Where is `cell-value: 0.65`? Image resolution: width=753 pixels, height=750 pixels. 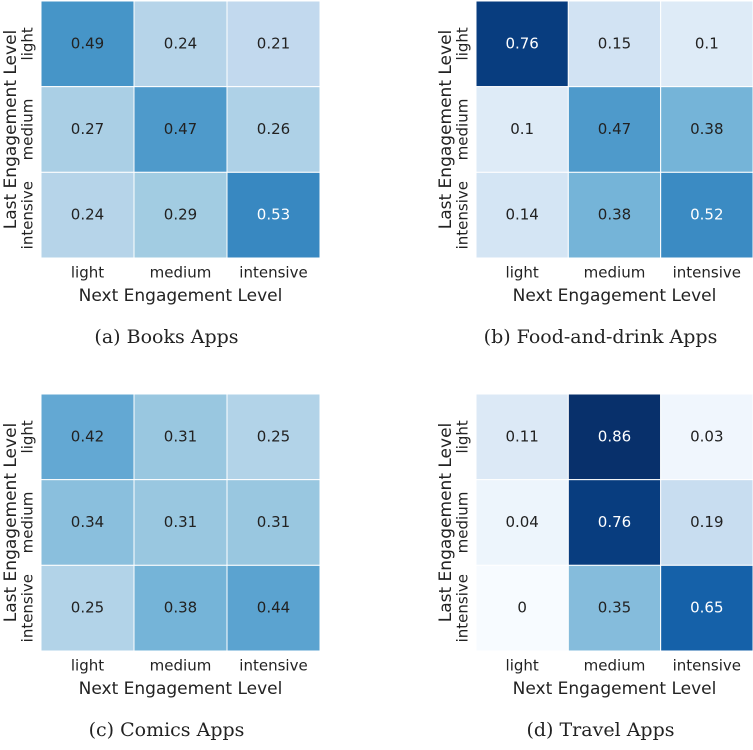
cell-value: 0.65 is located at coordinates (706, 608).